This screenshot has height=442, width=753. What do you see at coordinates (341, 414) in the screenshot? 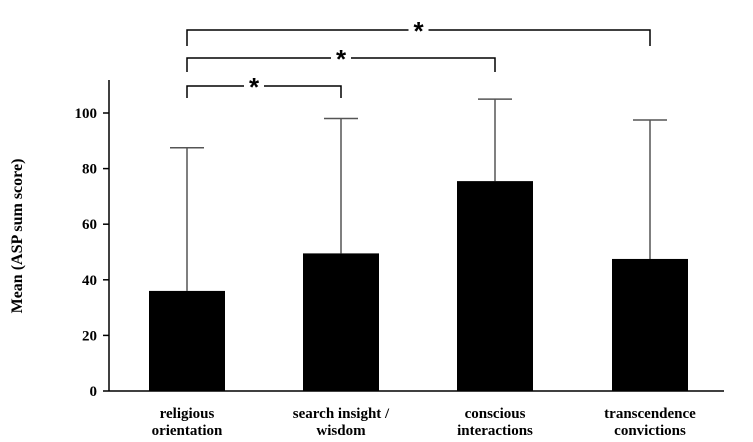
I see `x-tick-label: search insight /` at bounding box center [341, 414].